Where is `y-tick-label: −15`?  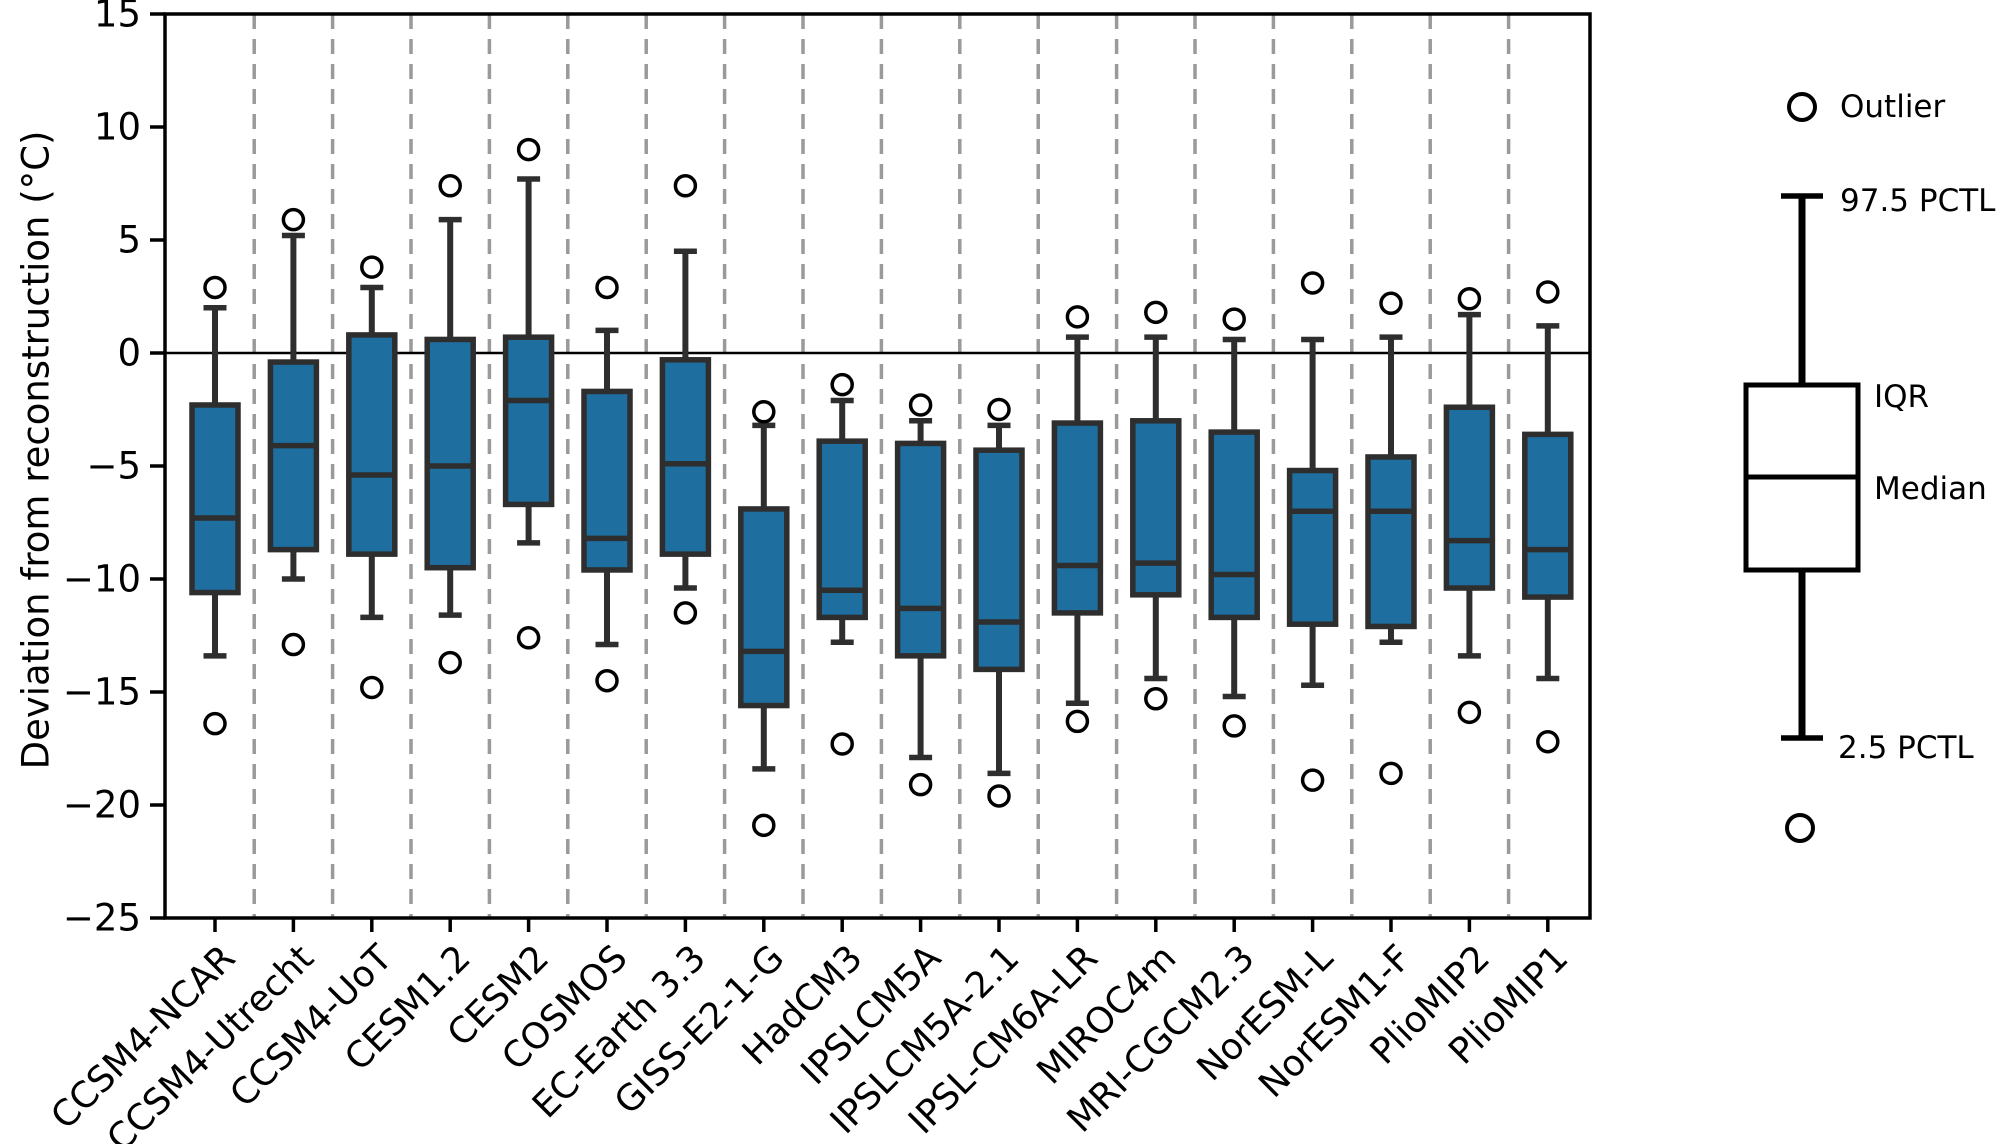 y-tick-label: −15 is located at coordinates (102, 692).